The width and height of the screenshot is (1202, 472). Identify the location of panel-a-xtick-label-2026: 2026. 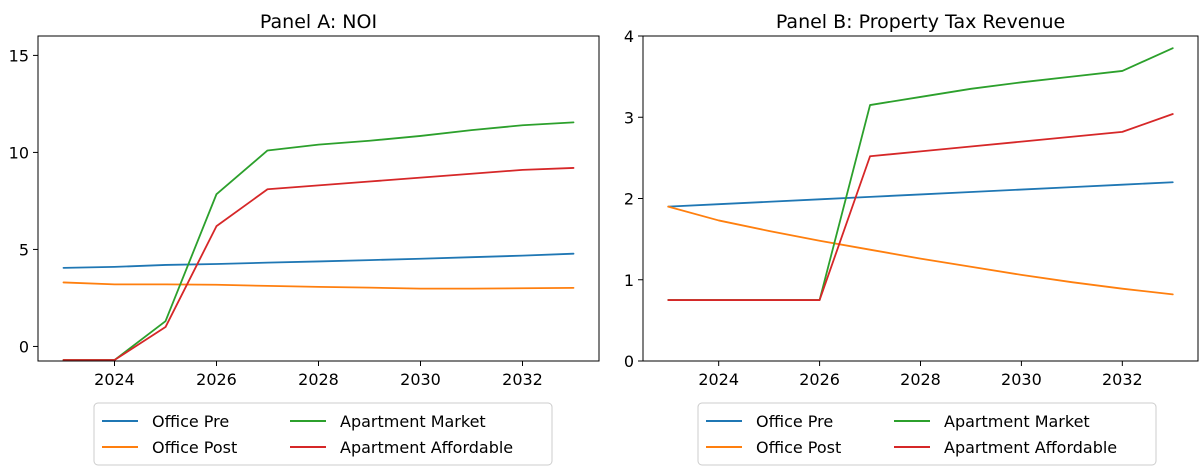
(216, 379).